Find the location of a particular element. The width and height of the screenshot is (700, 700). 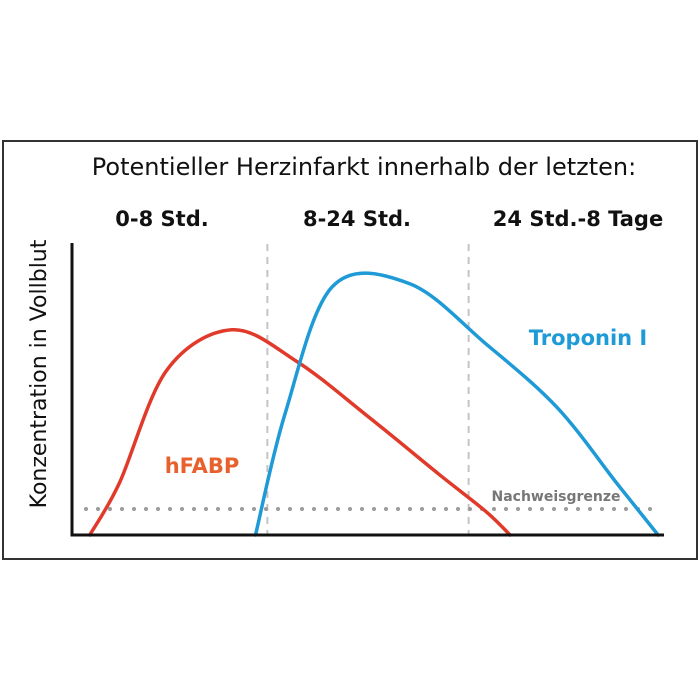

series-labels: hFABP Troponin I is located at coordinates (406, 402).